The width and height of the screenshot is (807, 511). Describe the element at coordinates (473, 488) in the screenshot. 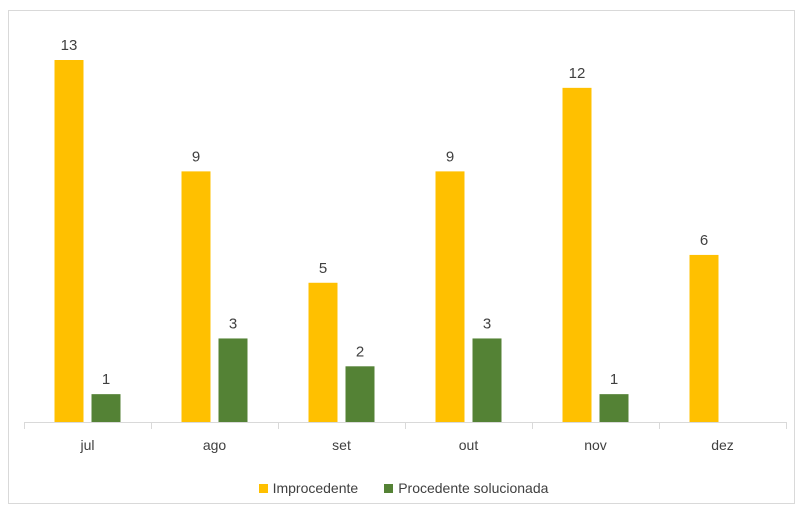

I see `legend-label-procedente-solucionada: Procedente solucionada` at that location.